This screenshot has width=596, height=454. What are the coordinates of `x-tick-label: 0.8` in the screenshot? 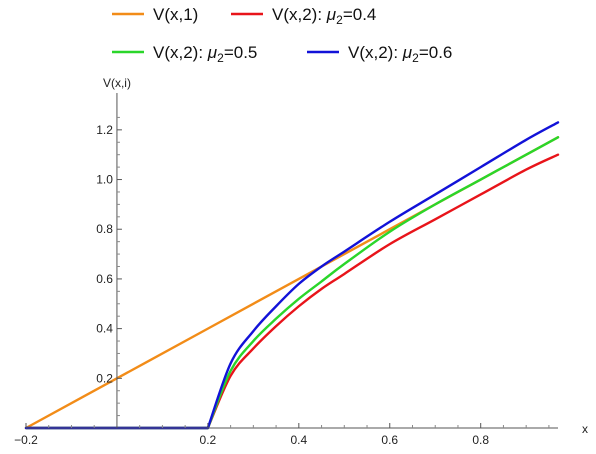 It's located at (480, 440).